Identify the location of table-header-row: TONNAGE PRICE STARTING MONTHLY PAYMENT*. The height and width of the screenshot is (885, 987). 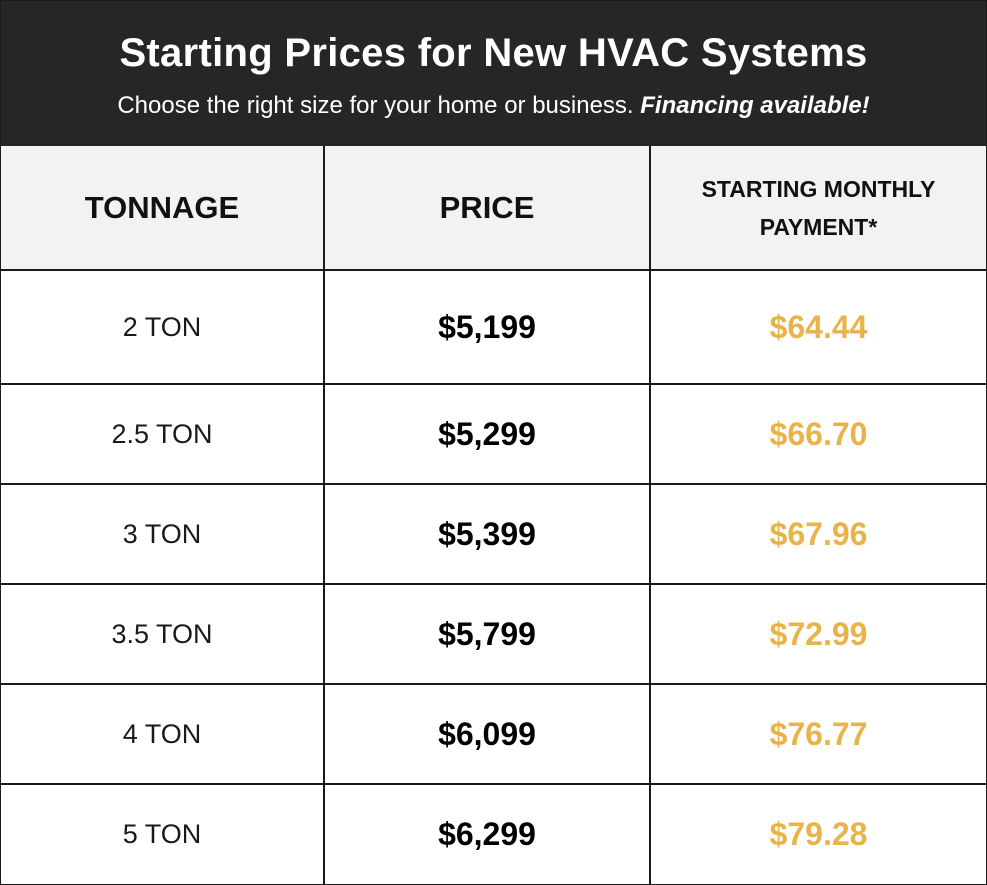
(493, 208).